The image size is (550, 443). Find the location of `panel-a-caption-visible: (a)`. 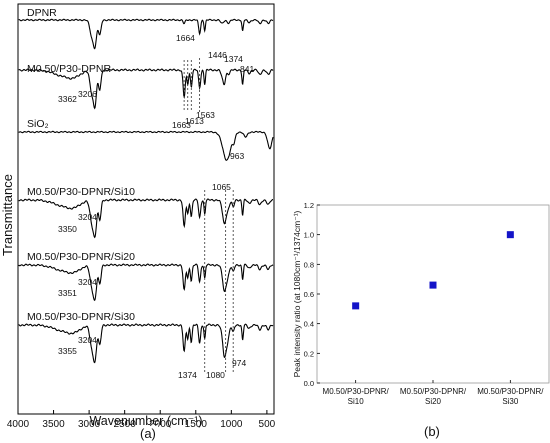

panel-a-caption-visible: (a) is located at coordinates (148, 433).